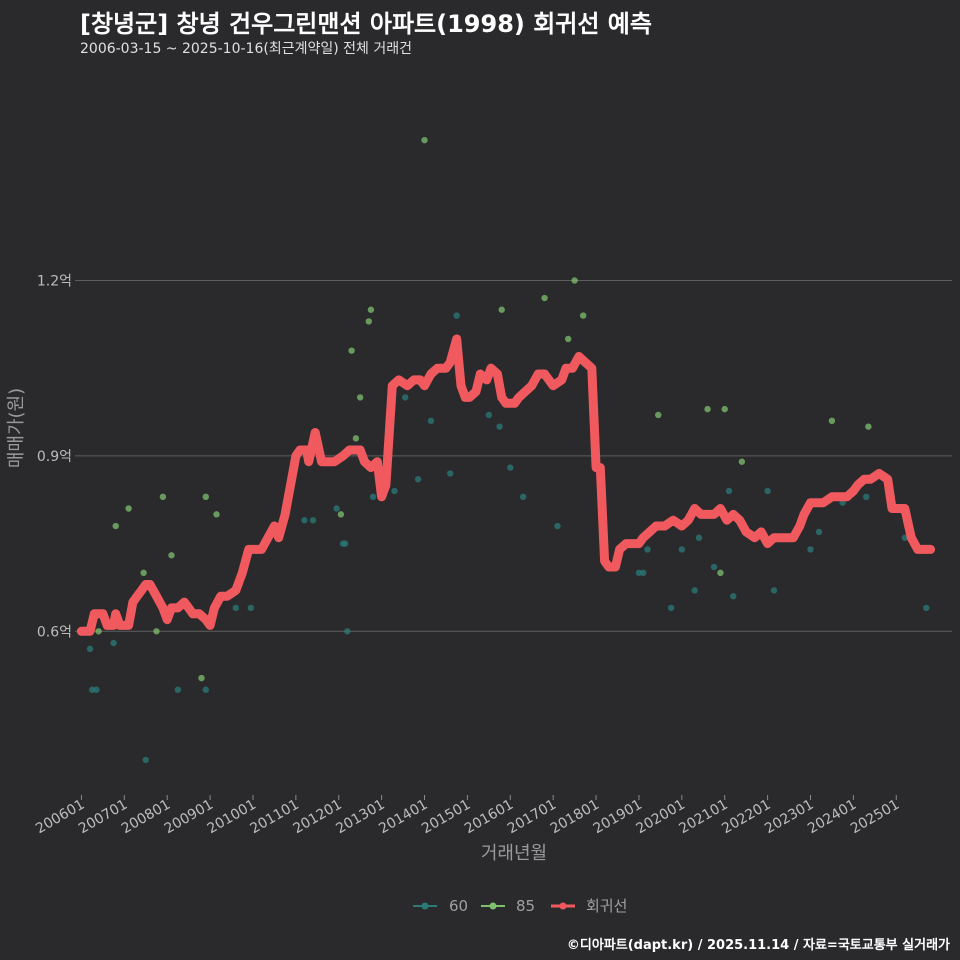  Describe the element at coordinates (489, 817) in the screenshot. I see `x-tick-label: 201601` at that location.